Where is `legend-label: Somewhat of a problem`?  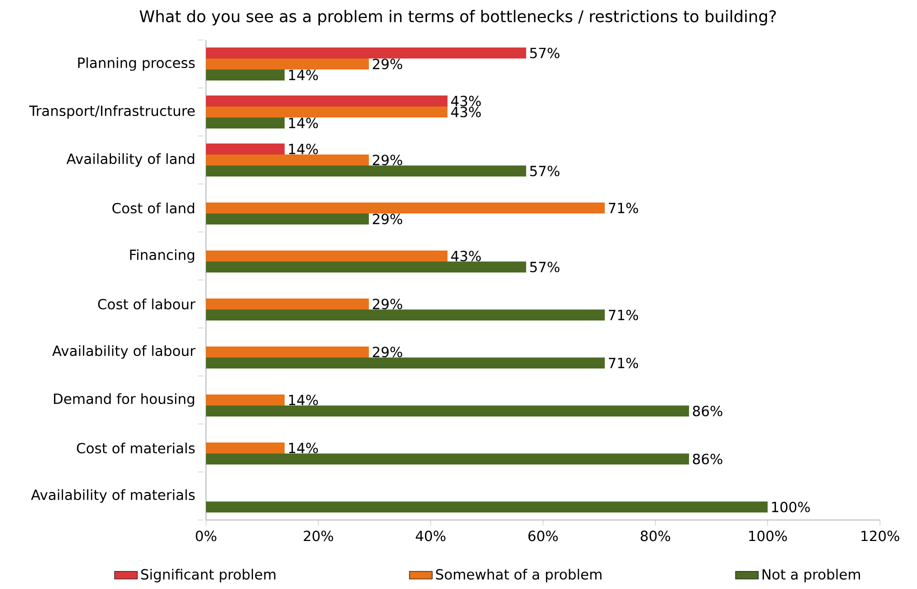
legend-label: Somewhat of a problem is located at coordinates (519, 575).